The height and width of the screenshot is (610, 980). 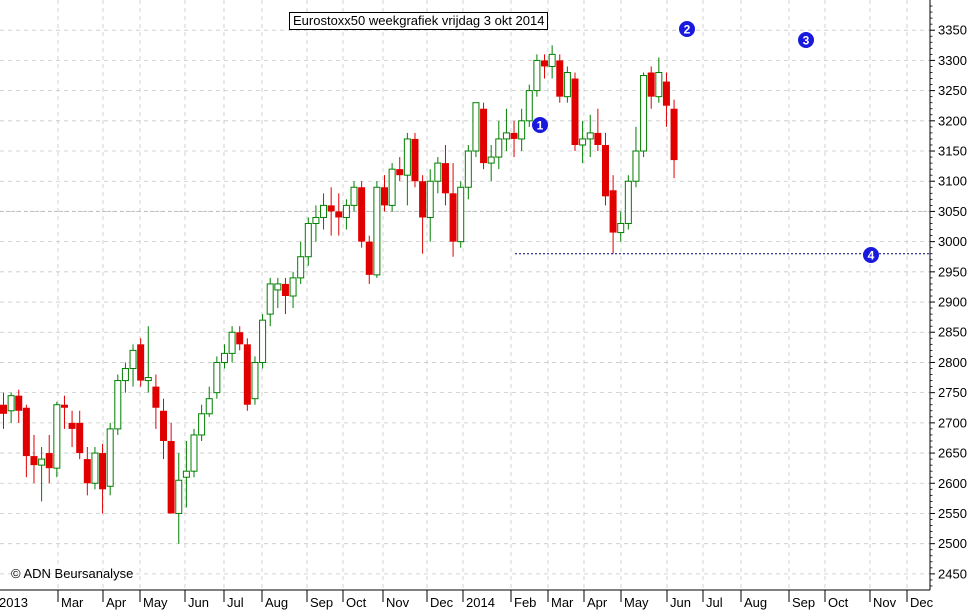 What do you see at coordinates (755, 602) in the screenshot?
I see `x-tick-label: Aug` at bounding box center [755, 602].